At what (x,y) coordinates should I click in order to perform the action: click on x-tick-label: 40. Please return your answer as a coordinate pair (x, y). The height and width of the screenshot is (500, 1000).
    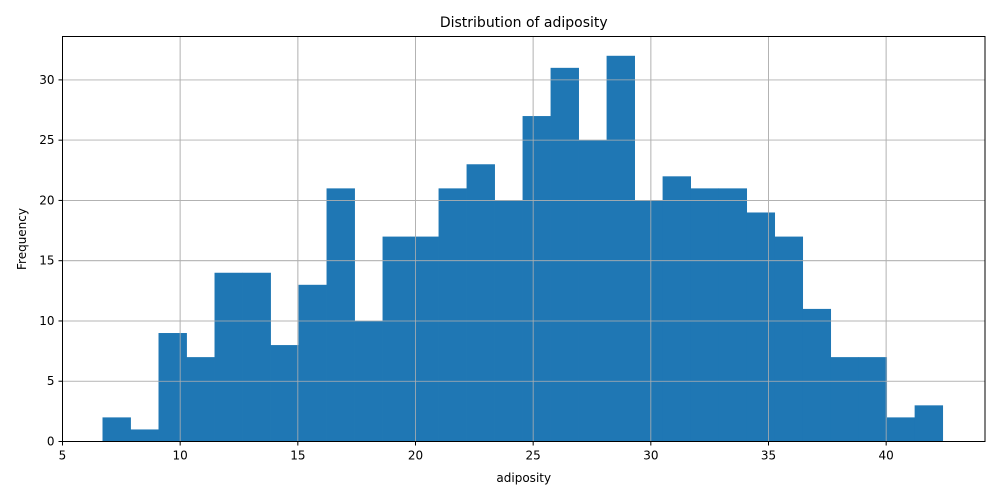
    Looking at the image, I should click on (886, 456).